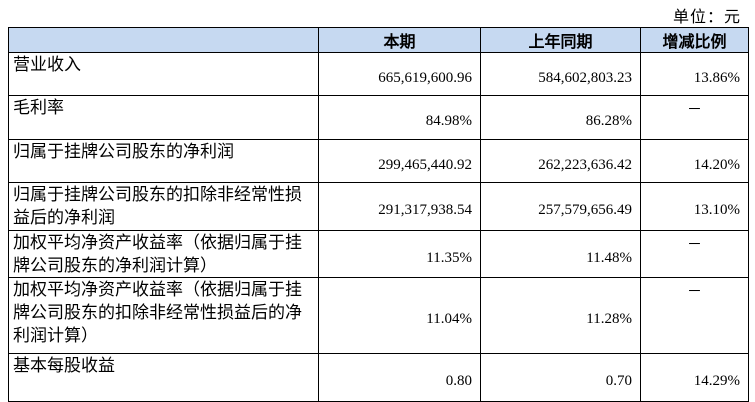 This screenshot has width=755, height=402. What do you see at coordinates (163, 40) in the screenshot?
I see `header-cell` at bounding box center [163, 40].